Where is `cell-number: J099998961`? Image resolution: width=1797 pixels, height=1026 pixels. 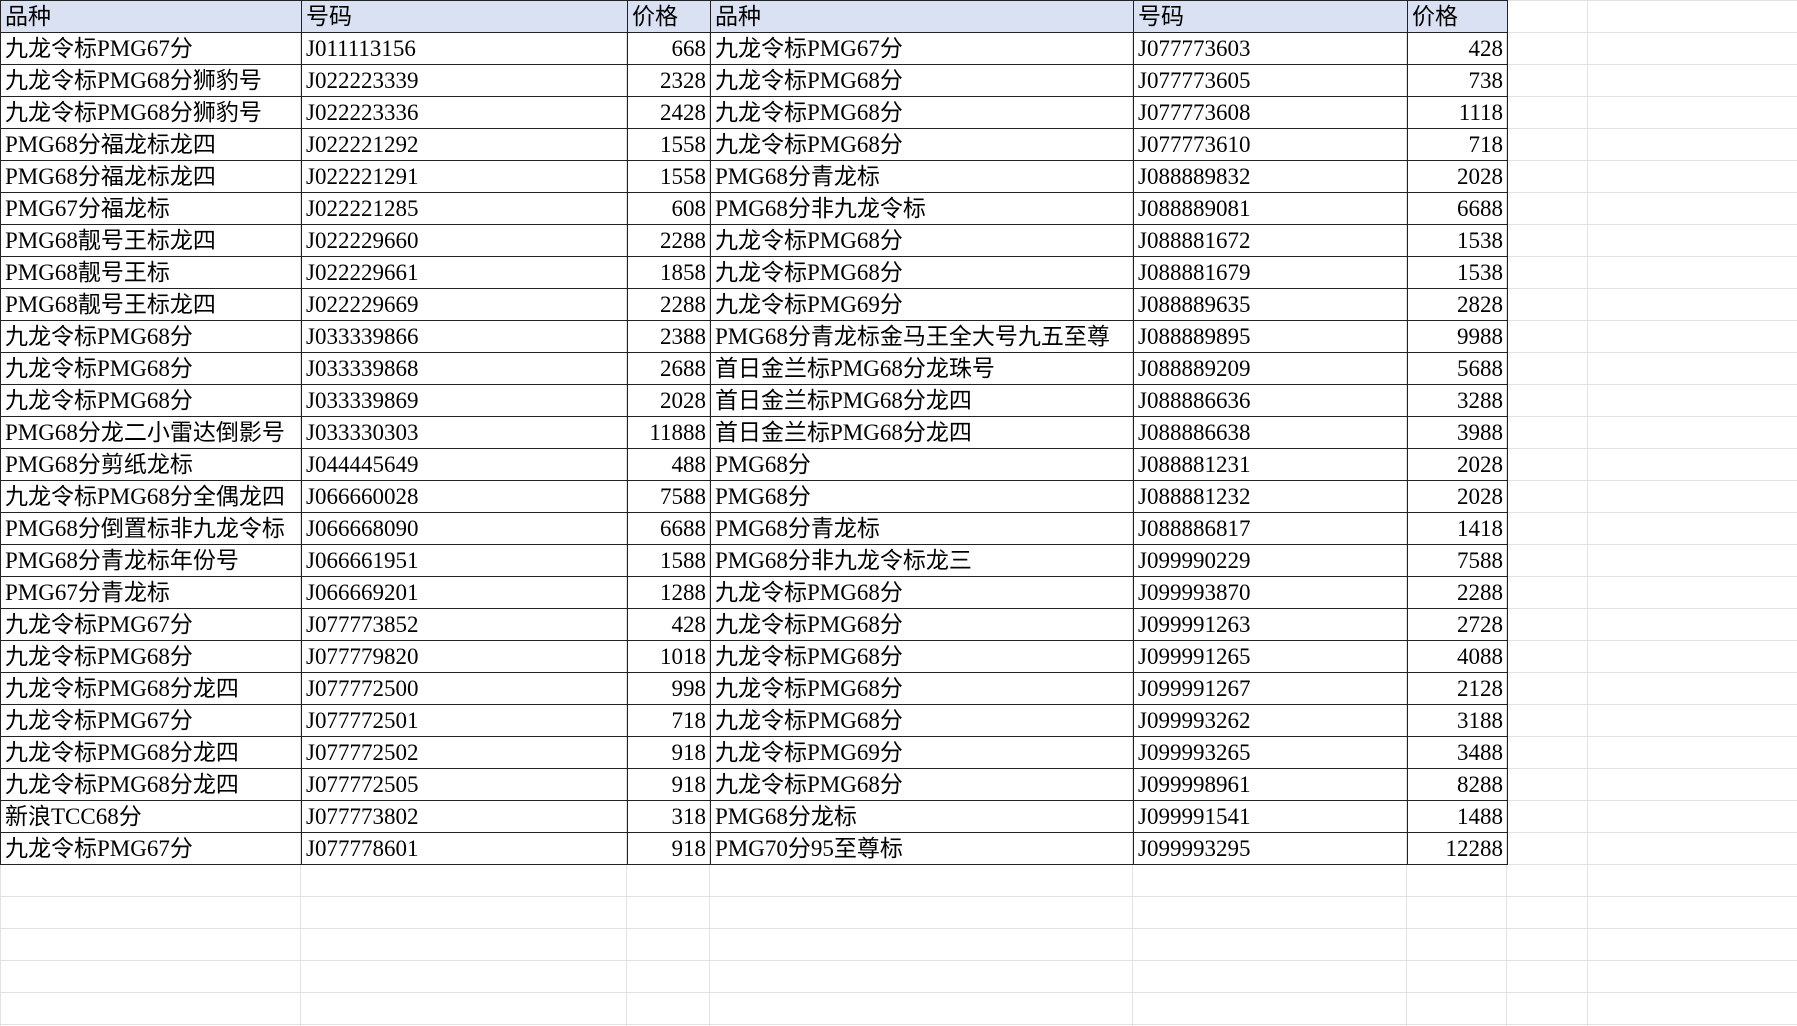
cell-number: J099998961 is located at coordinates (1270, 784).